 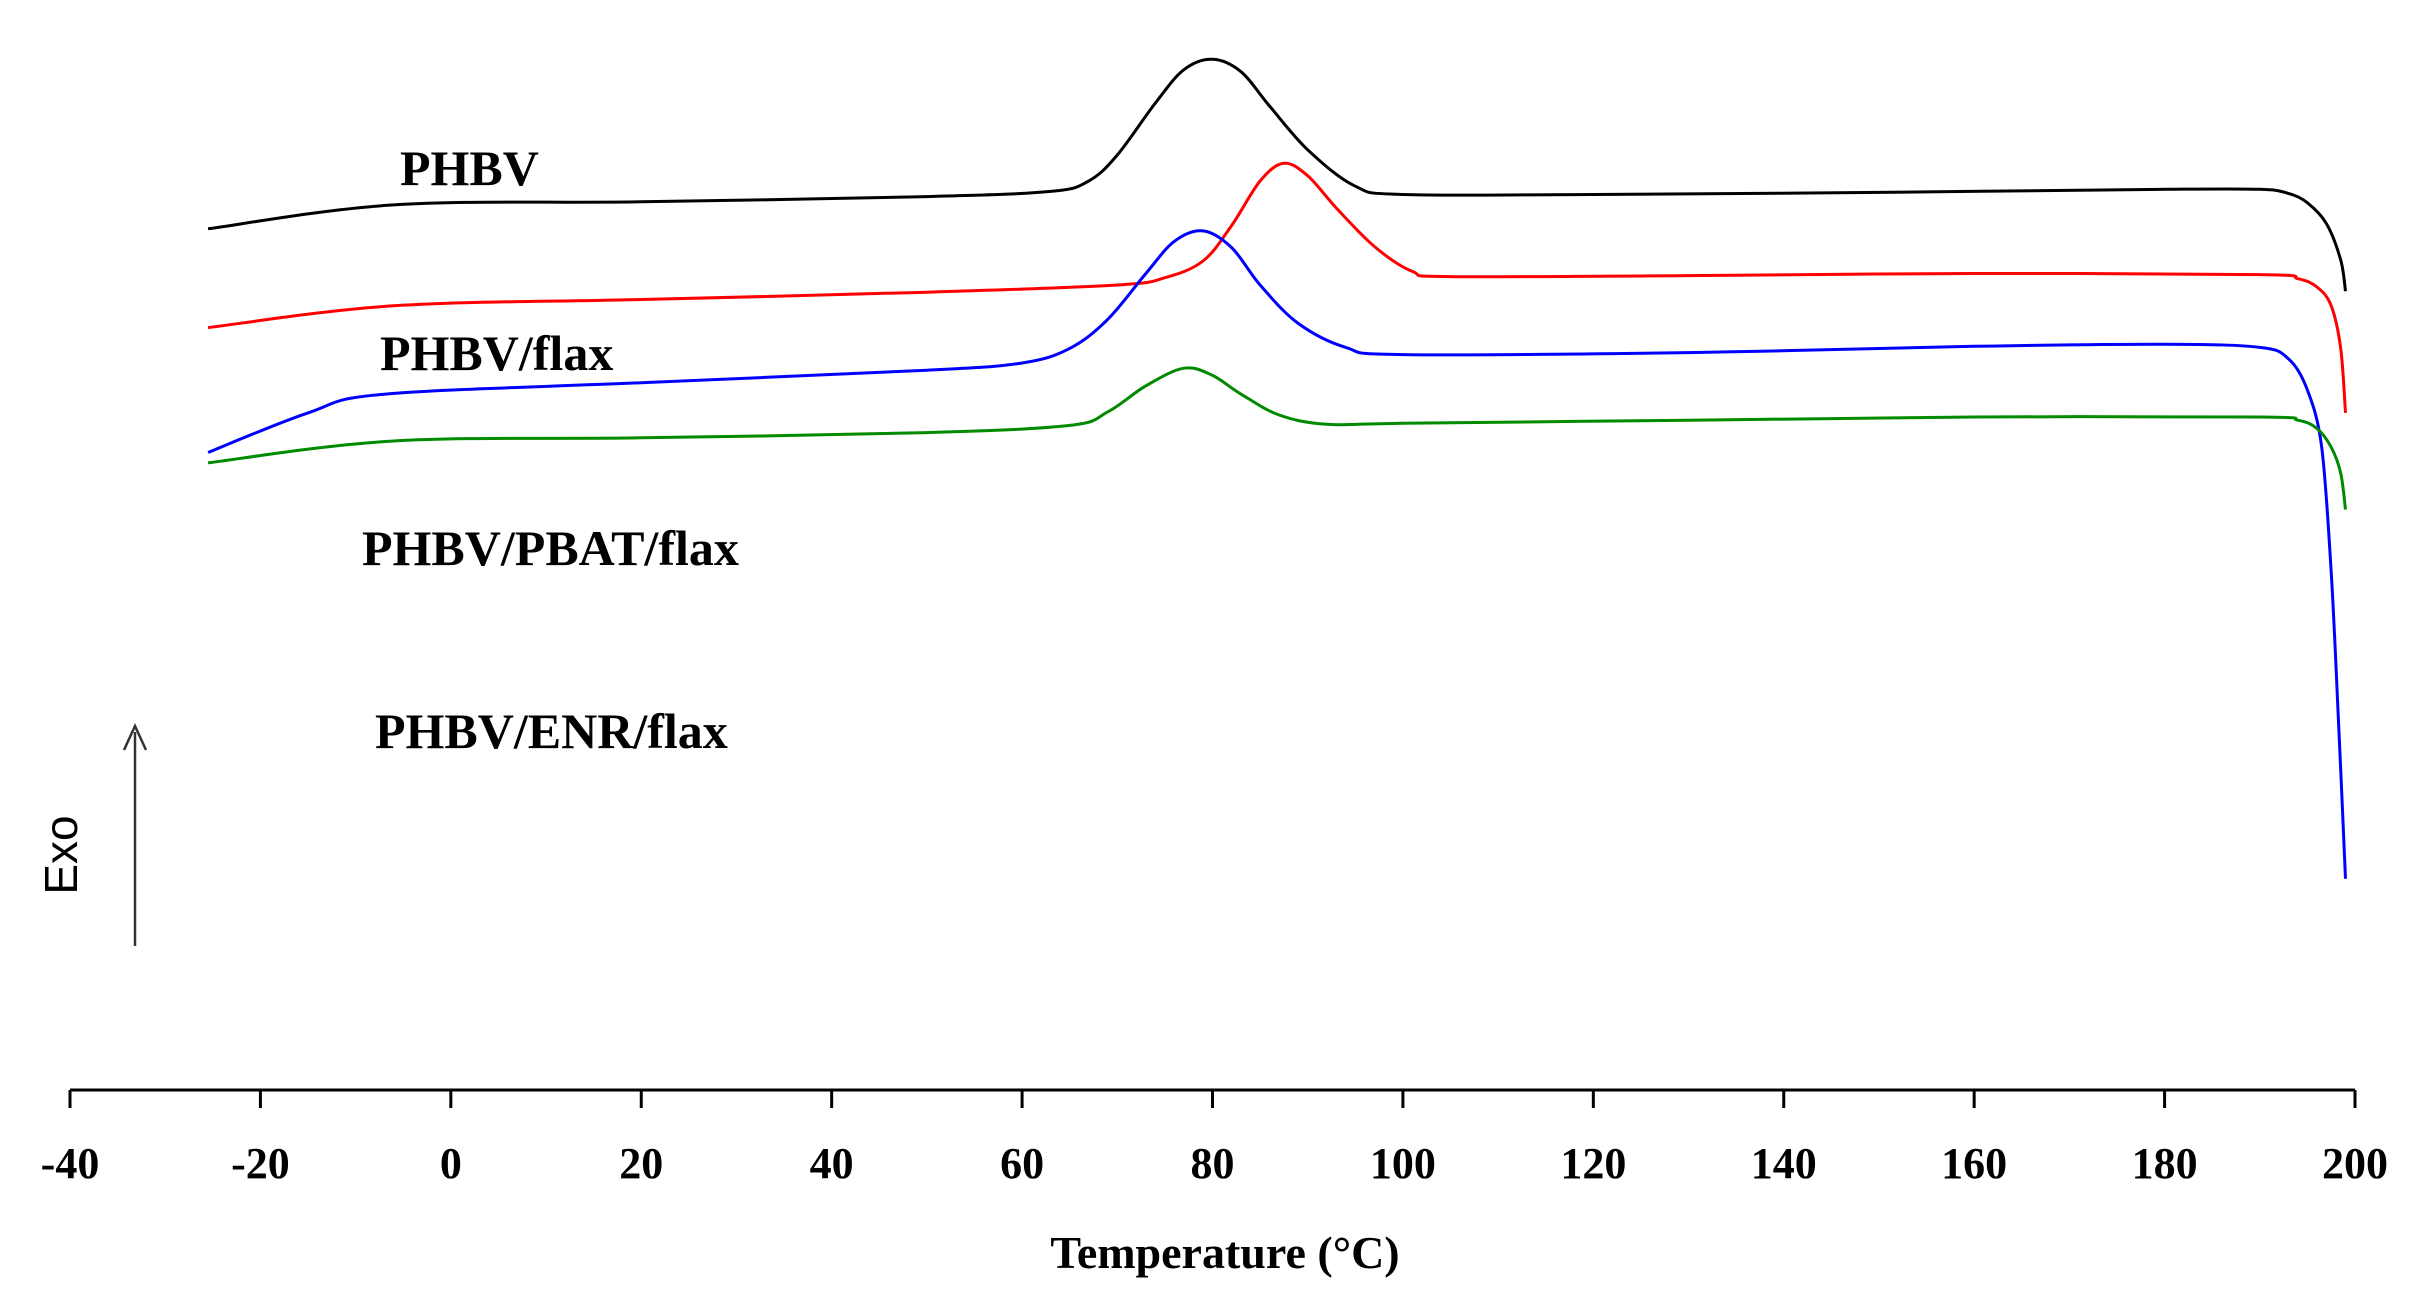 I want to click on x-tick-label: 40, so click(x=832, y=1163).